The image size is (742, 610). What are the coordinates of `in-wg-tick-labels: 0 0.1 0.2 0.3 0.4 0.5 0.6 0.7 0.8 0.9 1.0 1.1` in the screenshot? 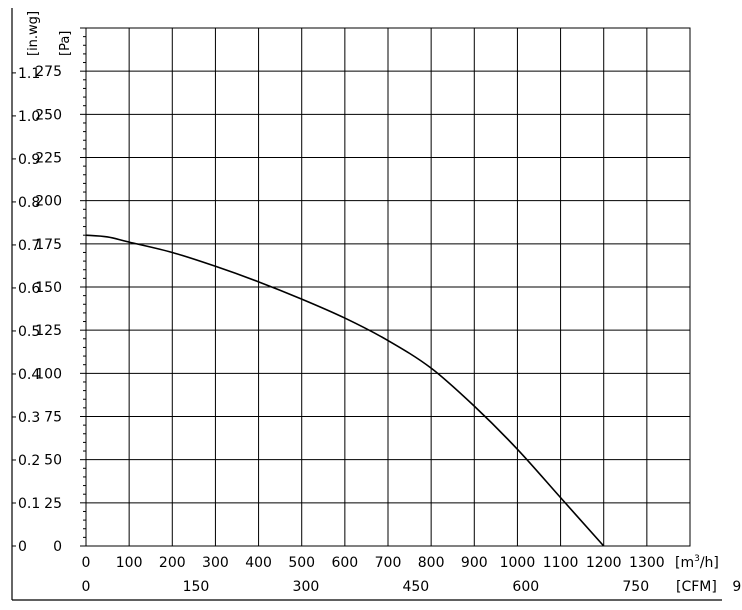 It's located at (29, 310).